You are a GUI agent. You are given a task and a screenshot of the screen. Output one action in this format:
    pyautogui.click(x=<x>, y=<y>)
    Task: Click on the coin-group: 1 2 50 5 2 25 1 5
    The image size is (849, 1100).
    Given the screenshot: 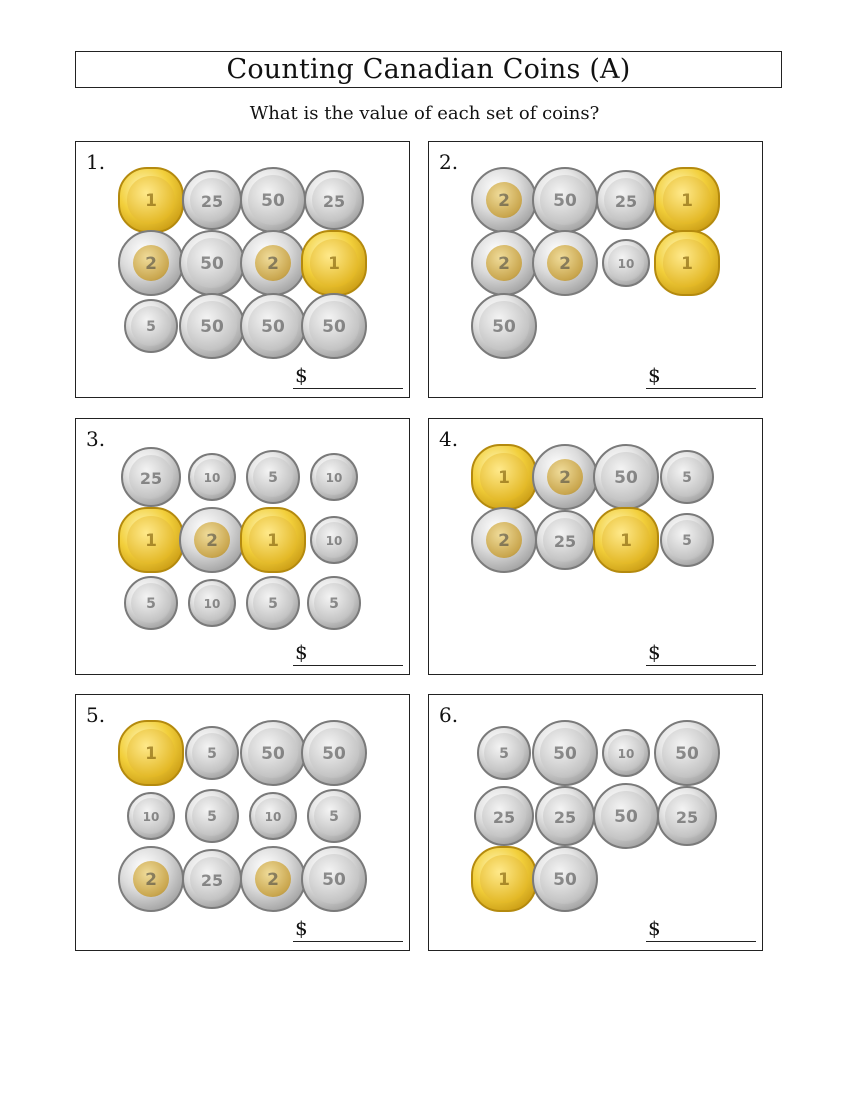 What is the action you would take?
    pyautogui.click(x=595, y=546)
    